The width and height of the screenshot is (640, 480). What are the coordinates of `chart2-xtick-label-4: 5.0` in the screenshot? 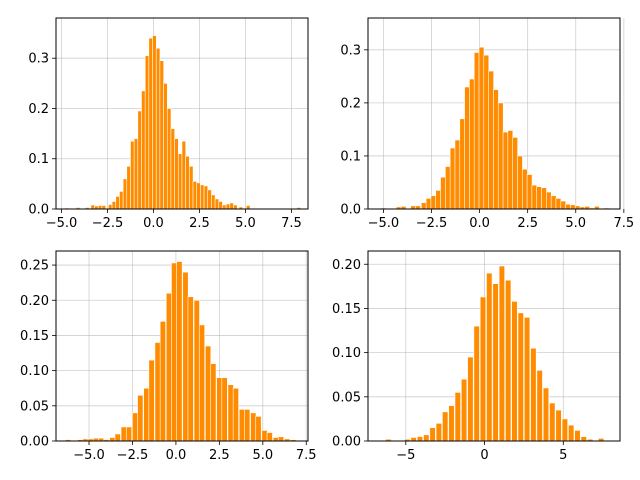 It's located at (575, 223).